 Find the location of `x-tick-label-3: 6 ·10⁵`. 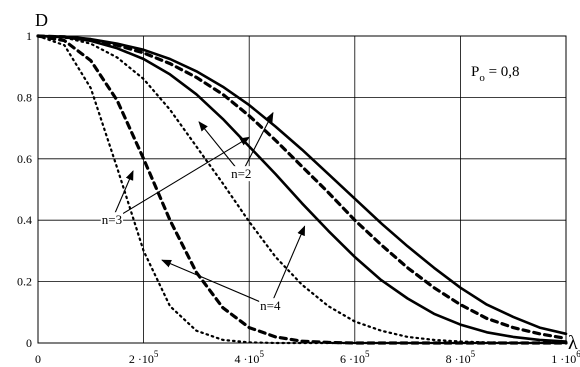

x-tick-label-3: 6 ·10⁵ is located at coordinates (355, 357).